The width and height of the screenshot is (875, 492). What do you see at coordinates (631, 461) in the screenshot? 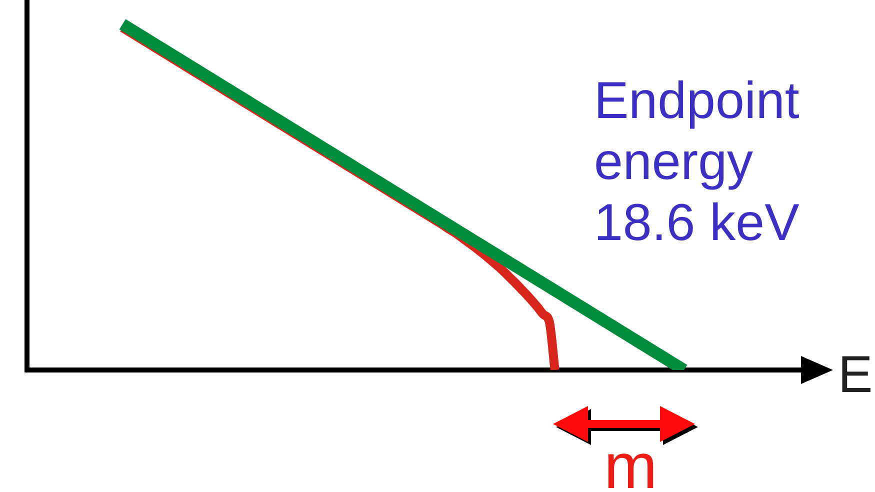
I see `text: m` at bounding box center [631, 461].